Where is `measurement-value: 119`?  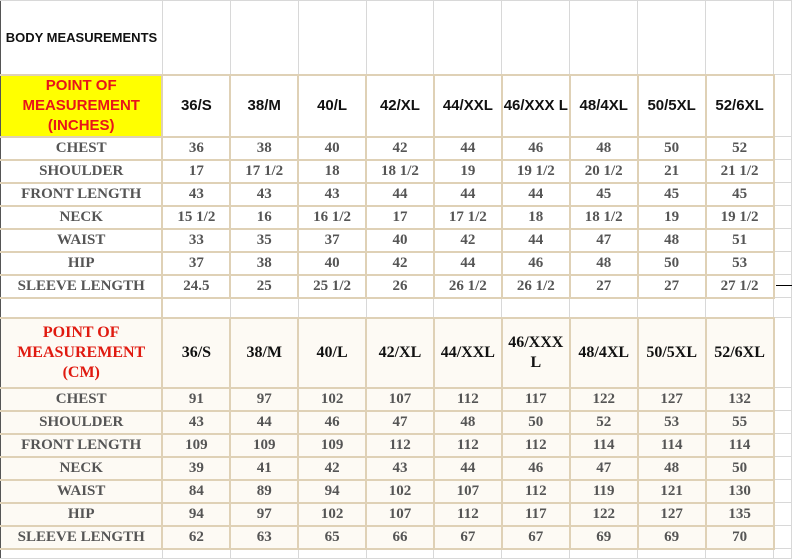 measurement-value: 119 is located at coordinates (603, 491).